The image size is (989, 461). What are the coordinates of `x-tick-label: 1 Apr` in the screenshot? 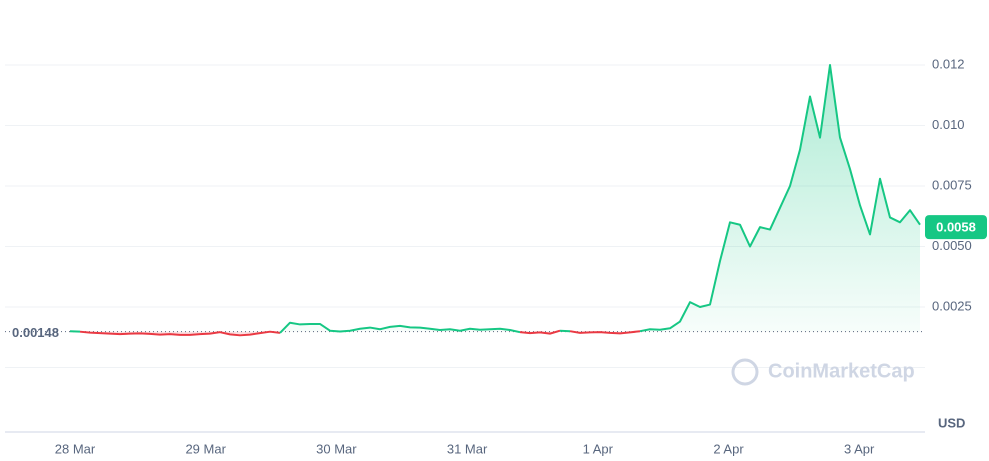 It's located at (598, 448).